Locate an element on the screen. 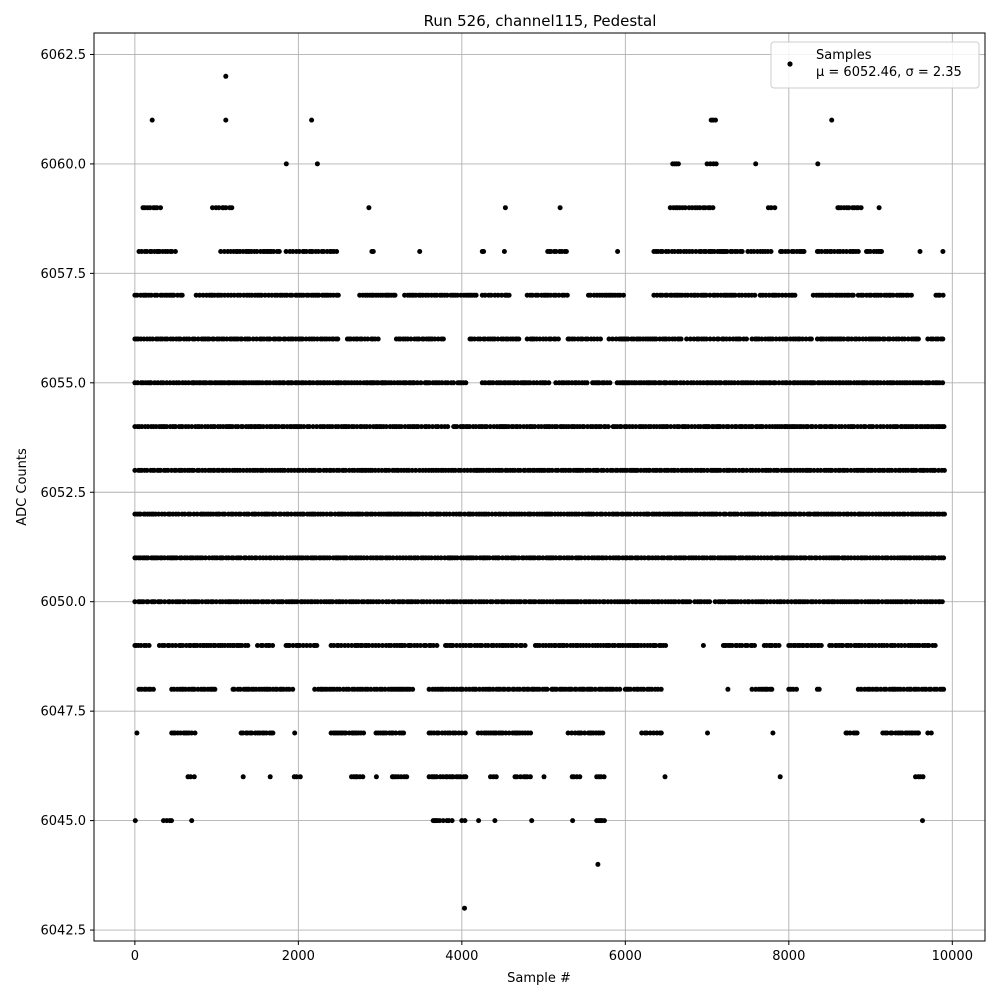 The image size is (1000, 1000). y-tick-label: 6052.5 is located at coordinates (64, 493).